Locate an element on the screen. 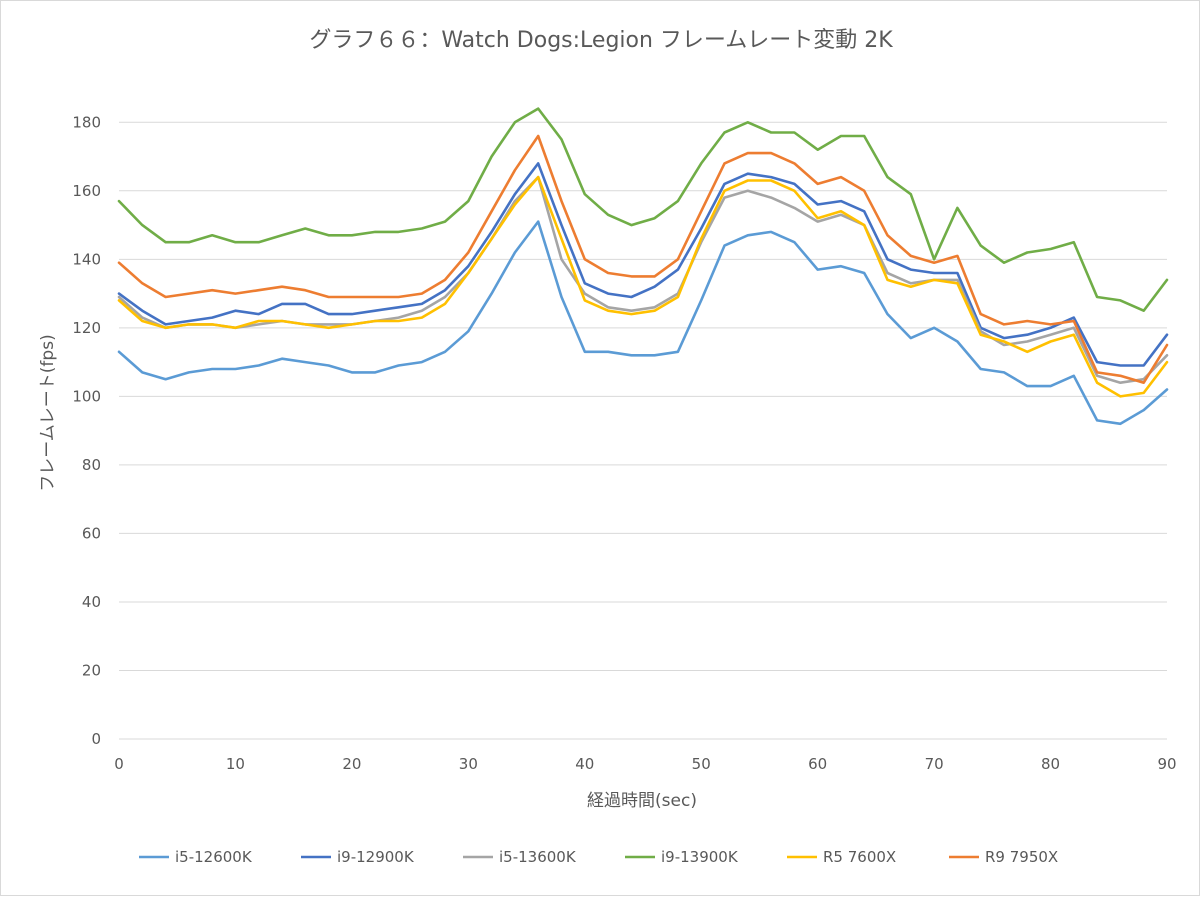  y-tick-label: 60 is located at coordinates (91, 533).